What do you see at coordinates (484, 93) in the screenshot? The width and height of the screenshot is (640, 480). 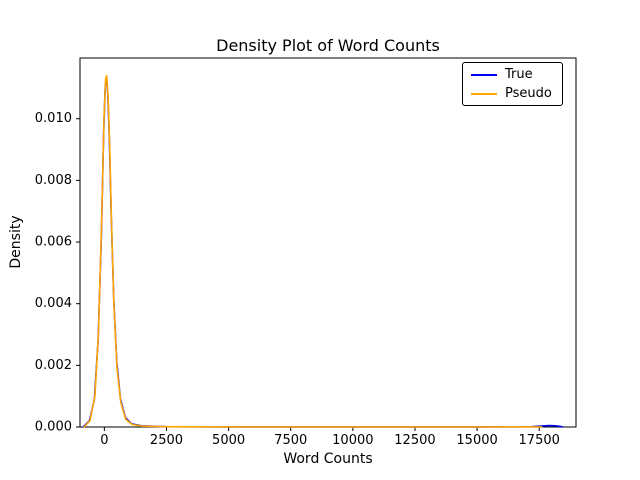 I see `legend-line-pseudo` at bounding box center [484, 93].